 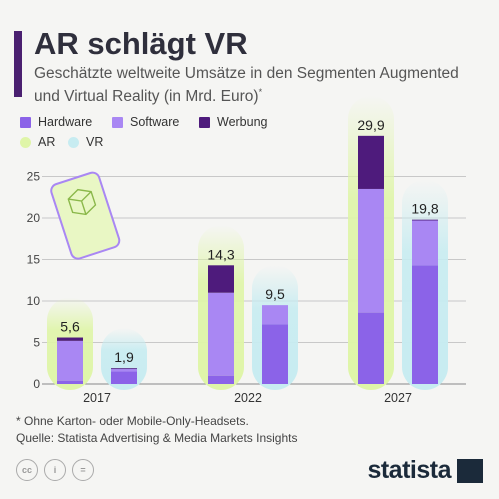 What do you see at coordinates (221, 334) in the screenshot?
I see `bar-software-ar-2022` at bounding box center [221, 334].